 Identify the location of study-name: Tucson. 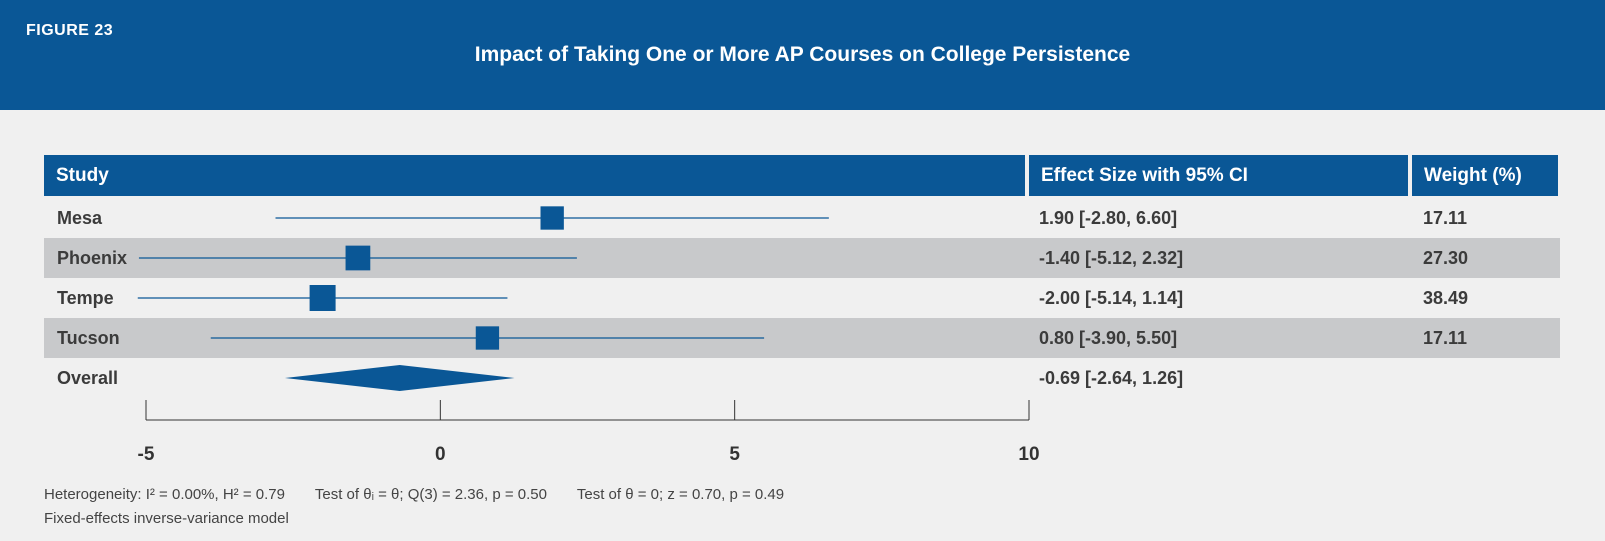
(88, 338).